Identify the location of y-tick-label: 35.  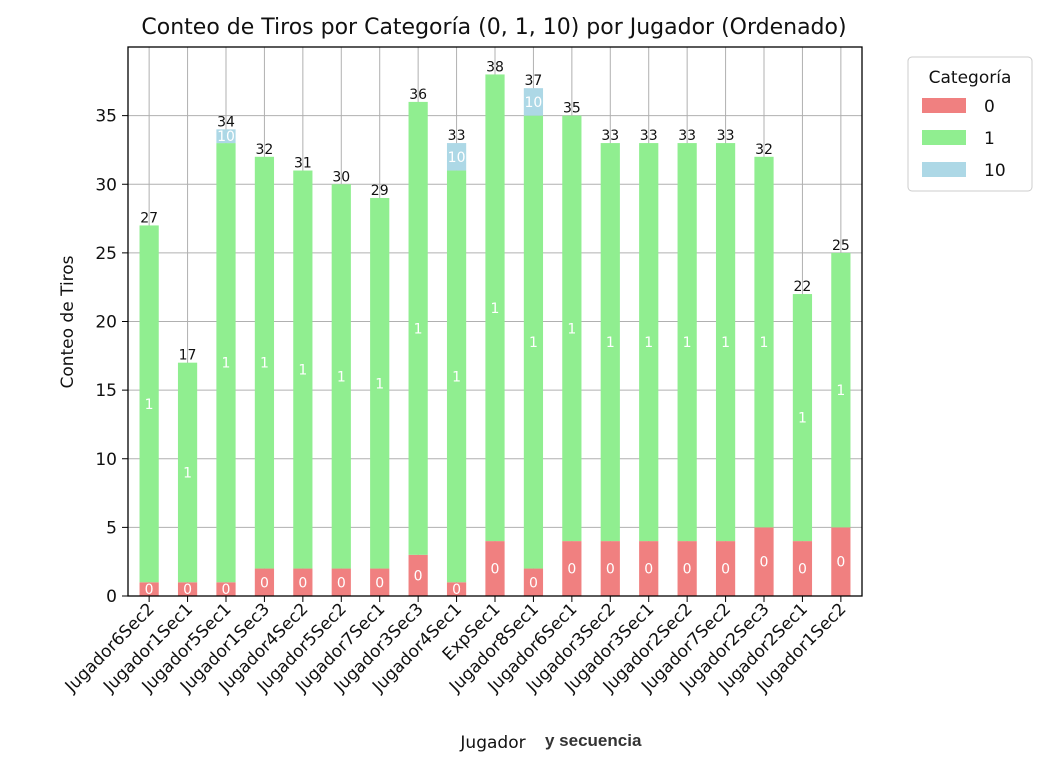
(106, 117).